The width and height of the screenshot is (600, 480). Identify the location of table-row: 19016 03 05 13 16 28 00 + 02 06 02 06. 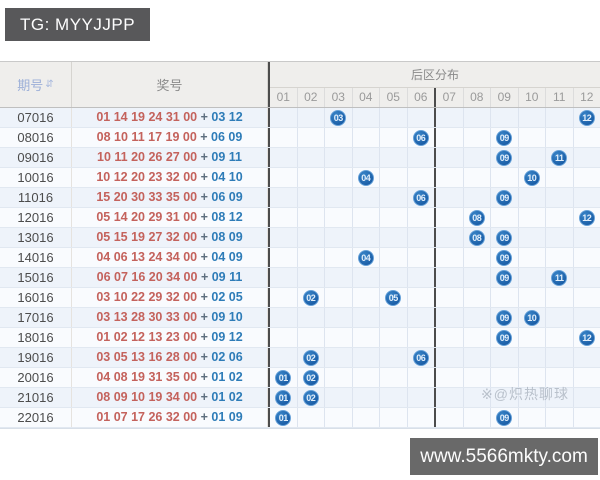
(300, 358).